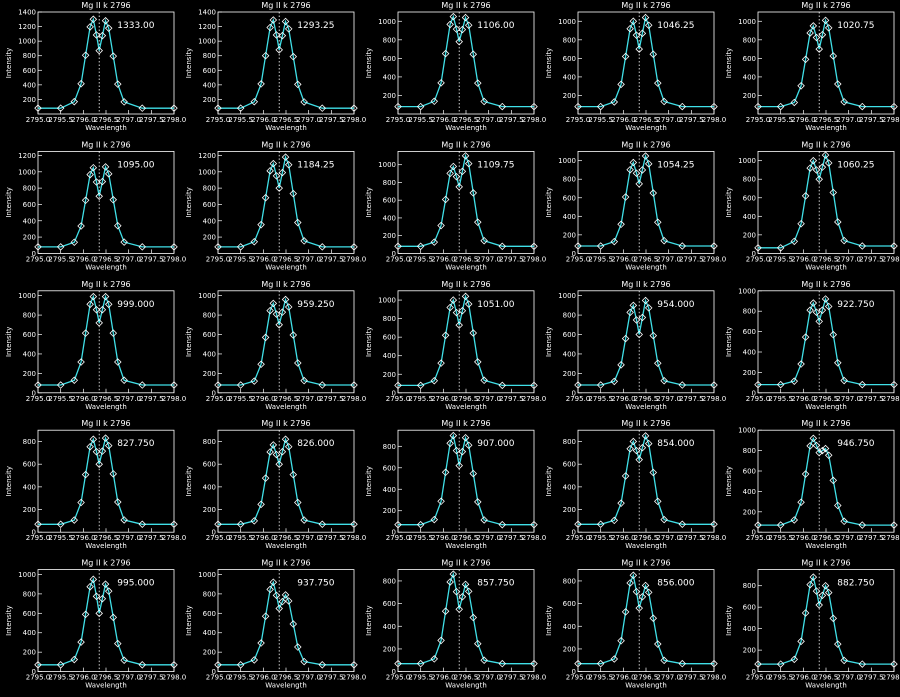 Image resolution: width=900 pixels, height=697 pixels. What do you see at coordinates (209, 653) in the screenshot?
I see `y-tick-label: 200` at bounding box center [209, 653].